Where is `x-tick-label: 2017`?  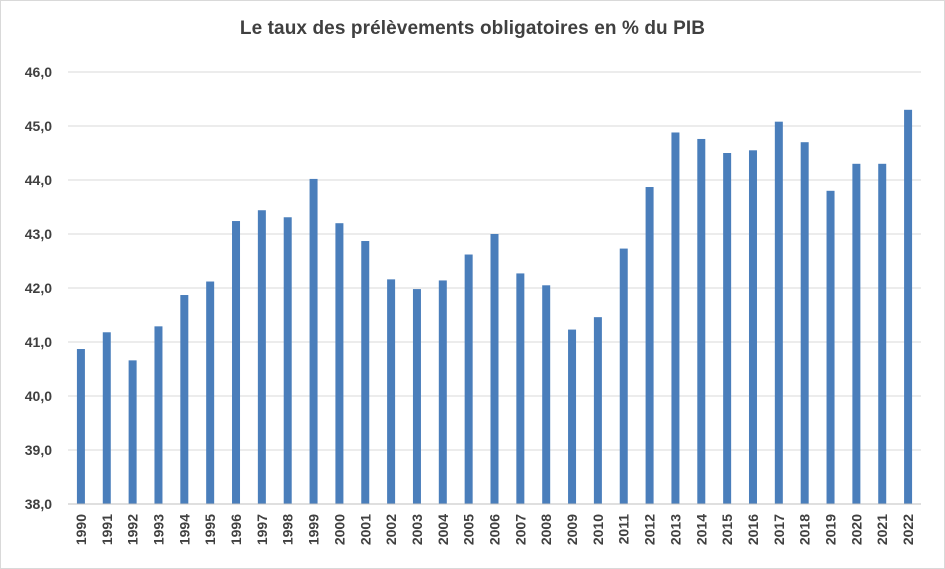
x-tick-label: 2017 is located at coordinates (779, 529).